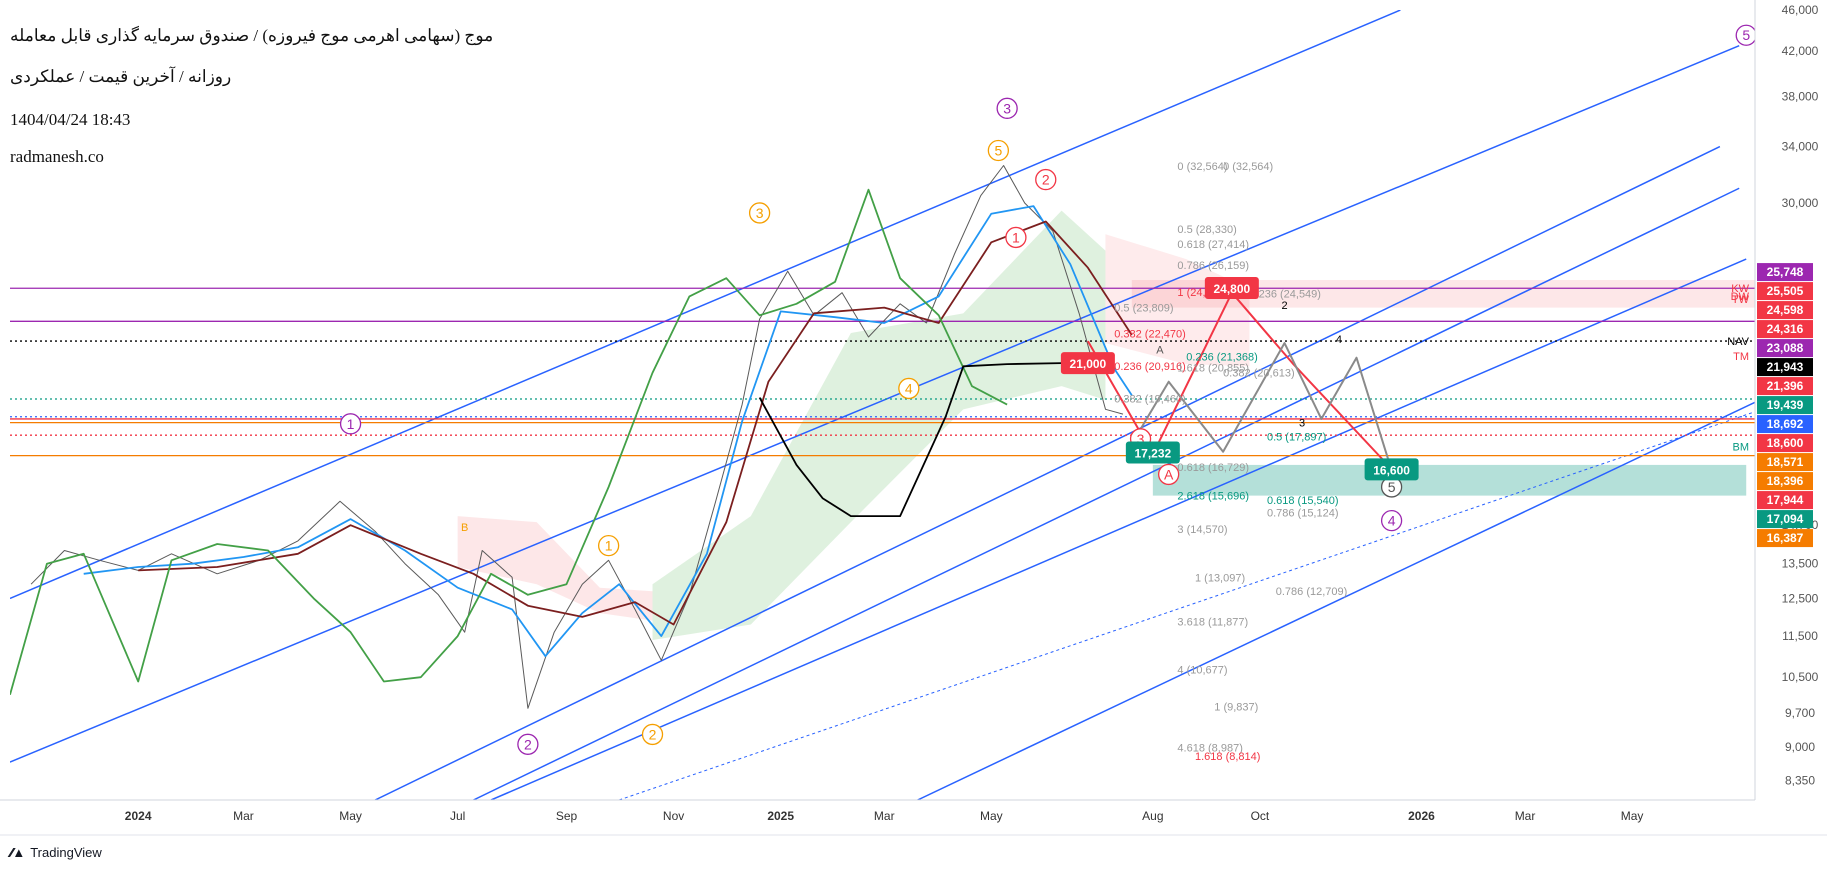  I want to click on fib-label: 0.236 (21,368), so click(1222, 357).